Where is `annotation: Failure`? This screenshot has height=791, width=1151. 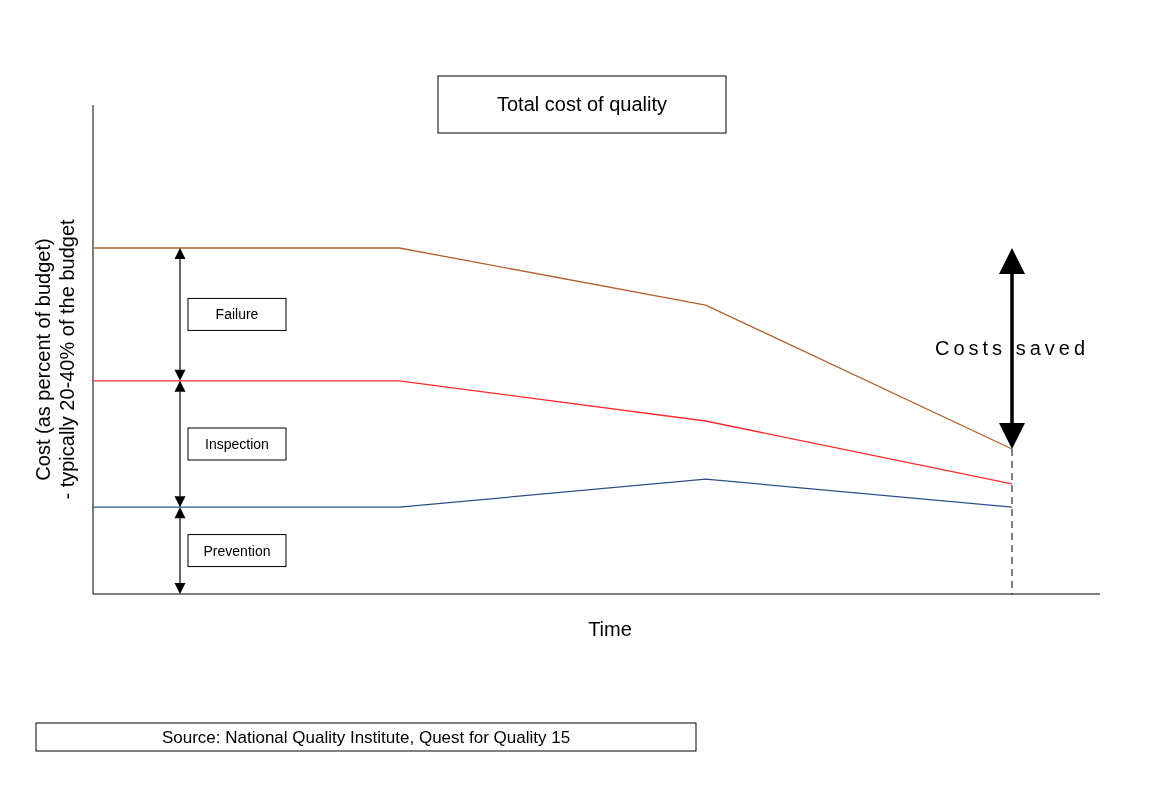
annotation: Failure is located at coordinates (237, 314).